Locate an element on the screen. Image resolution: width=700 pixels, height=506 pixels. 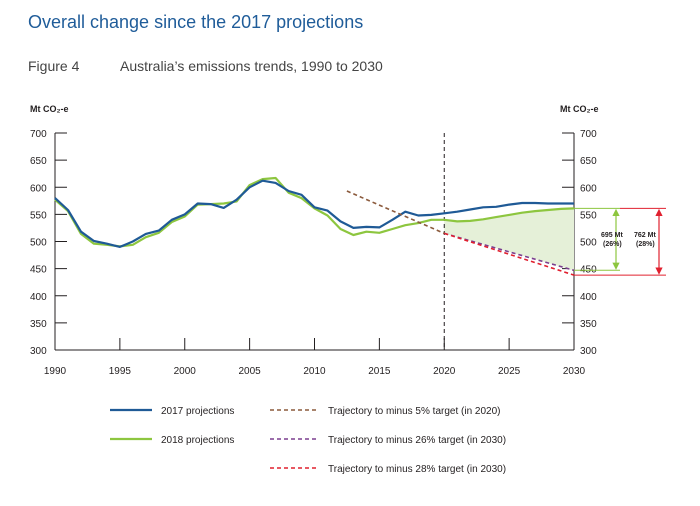
x-tick-label: 1995 is located at coordinates (120, 371).